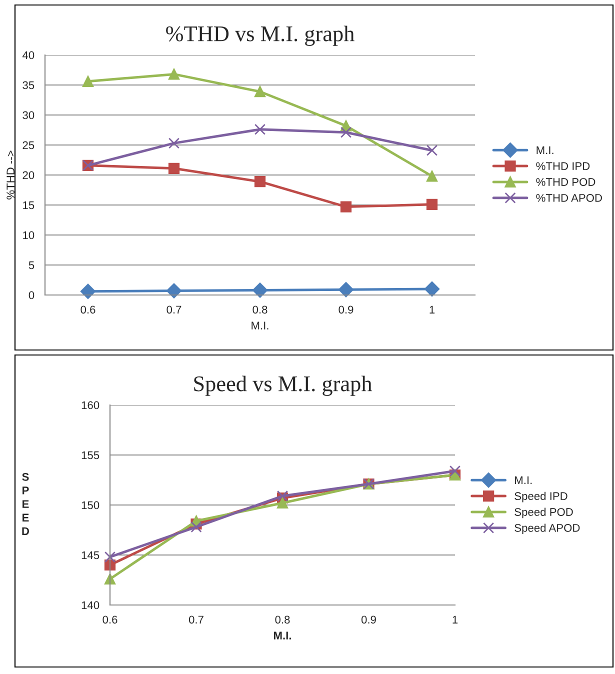 The image size is (615, 674). Describe the element at coordinates (28, 85) in the screenshot. I see `y-tick-label: 35` at that location.